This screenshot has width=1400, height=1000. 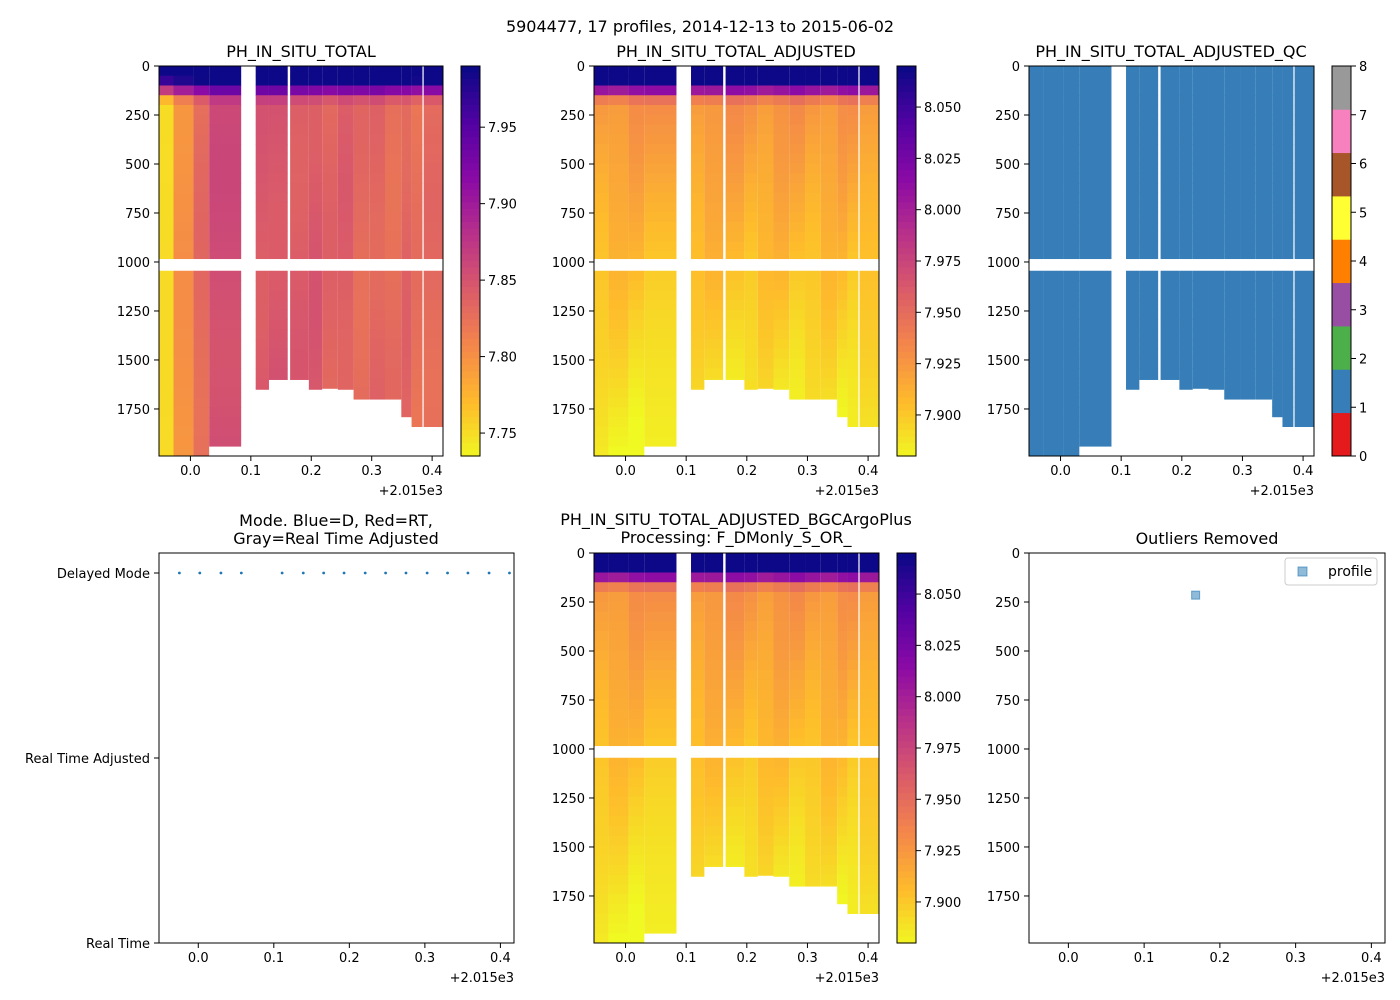 What do you see at coordinates (1207, 538) in the screenshot?
I see `panel-outliers-title: Outliers Removed` at bounding box center [1207, 538].